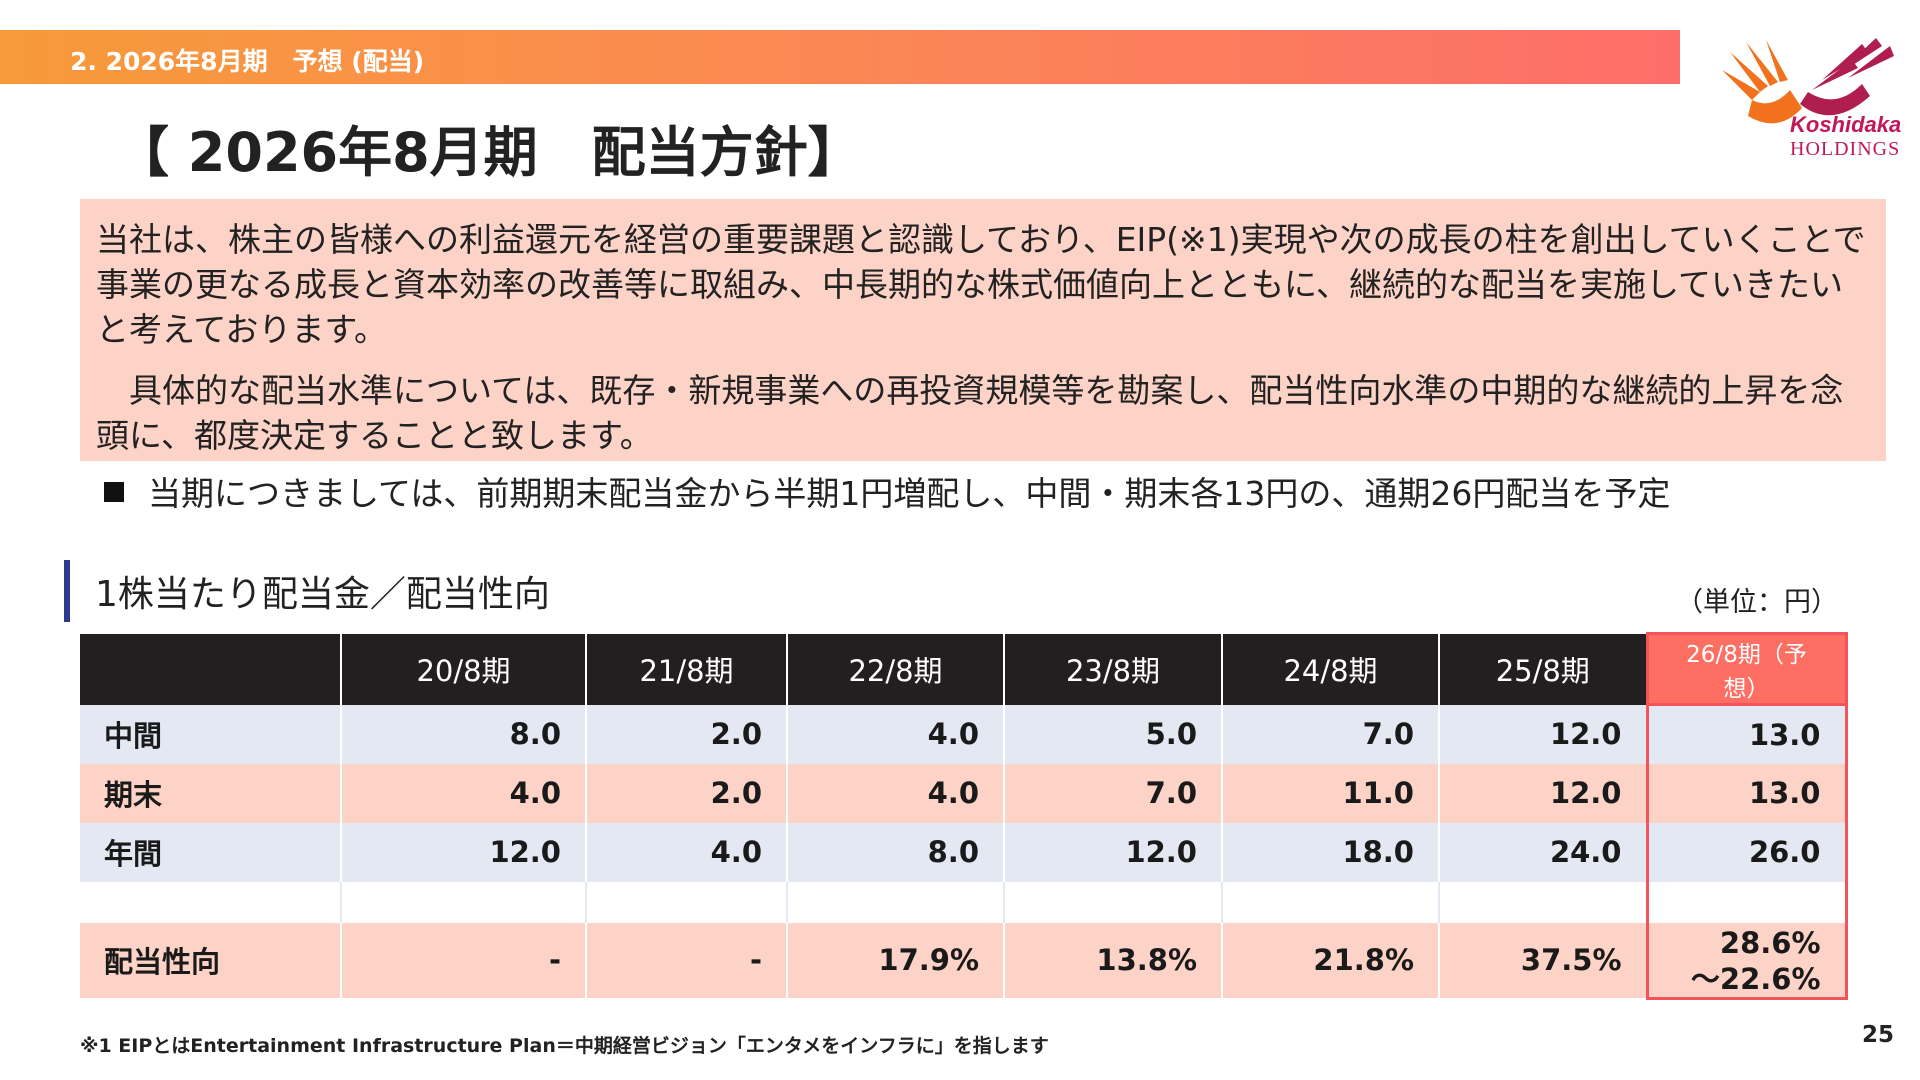 Image resolution: width=1920 pixels, height=1080 pixels. Describe the element at coordinates (896, 669) in the screenshot. I see `header-cell: 22/8期` at that location.